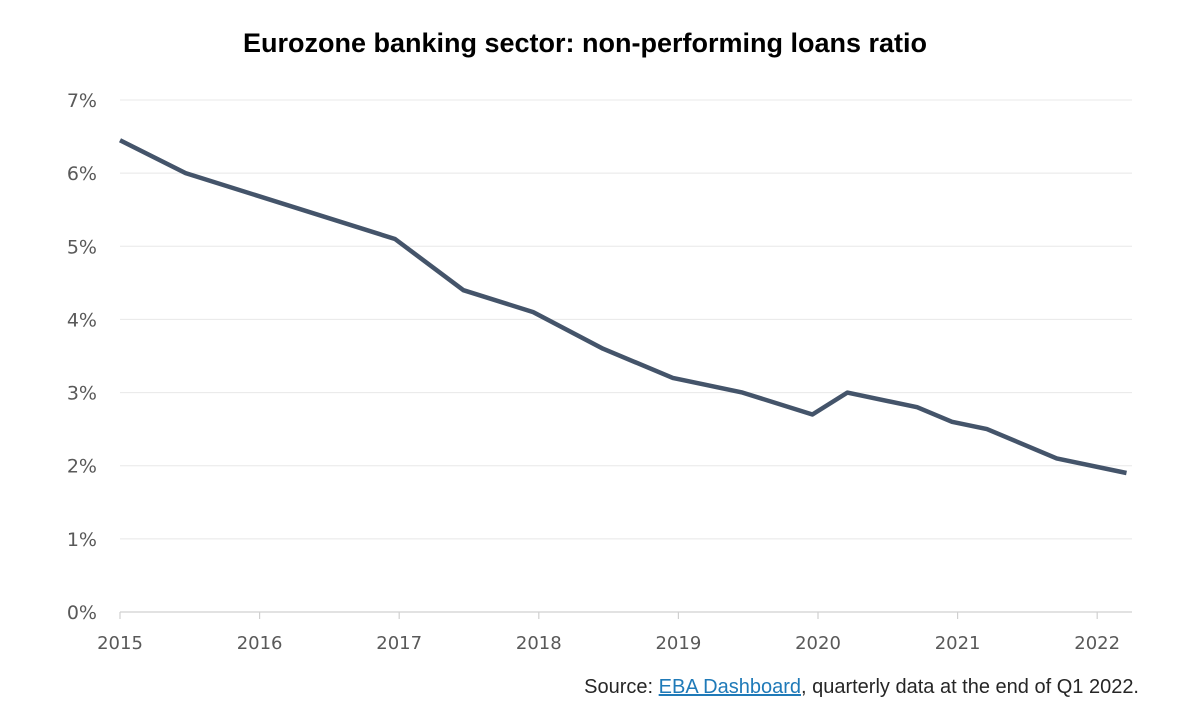 This screenshot has width=1184, height=710. I want to click on y-tick-label: 7%, so click(82, 101).